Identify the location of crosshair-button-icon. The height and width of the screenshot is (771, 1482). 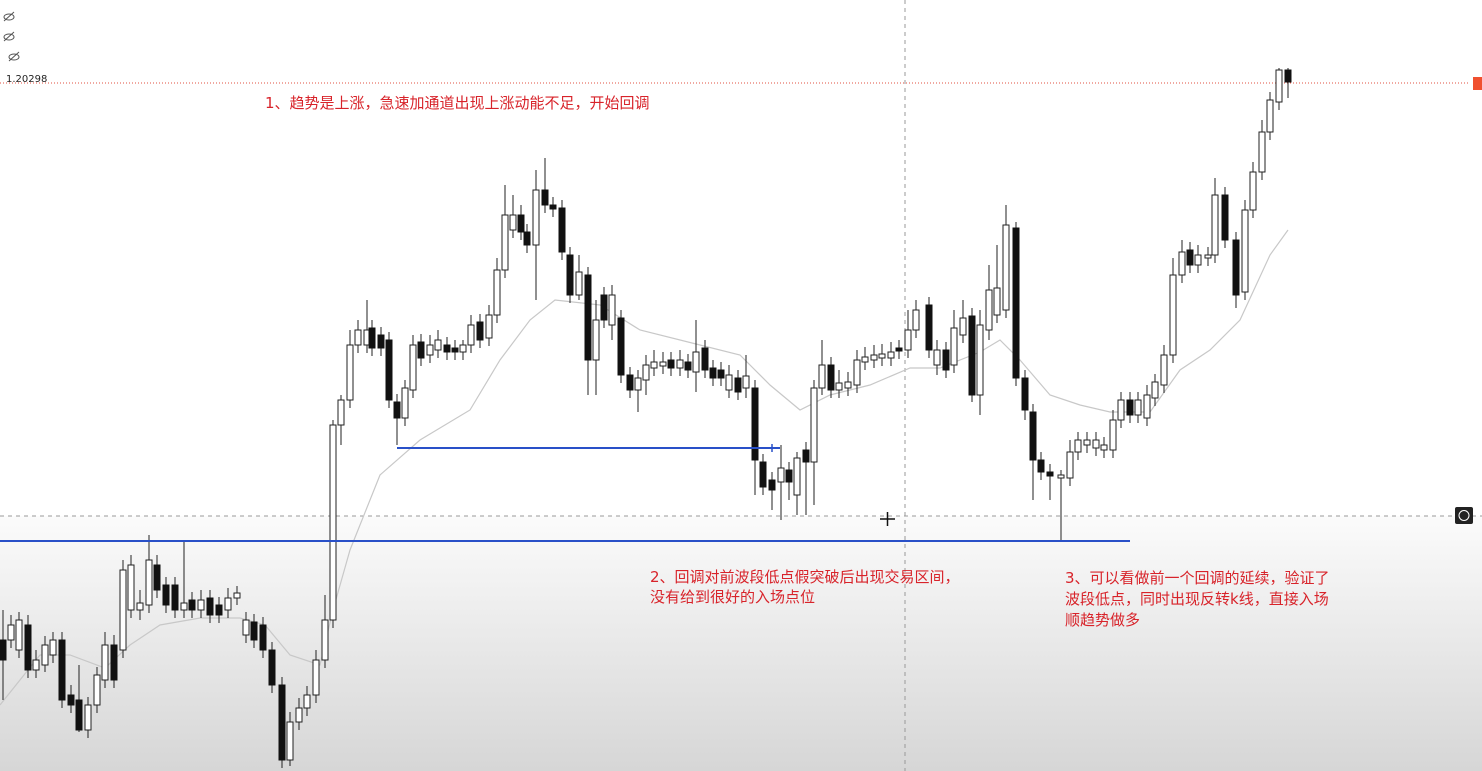
(1464, 515).